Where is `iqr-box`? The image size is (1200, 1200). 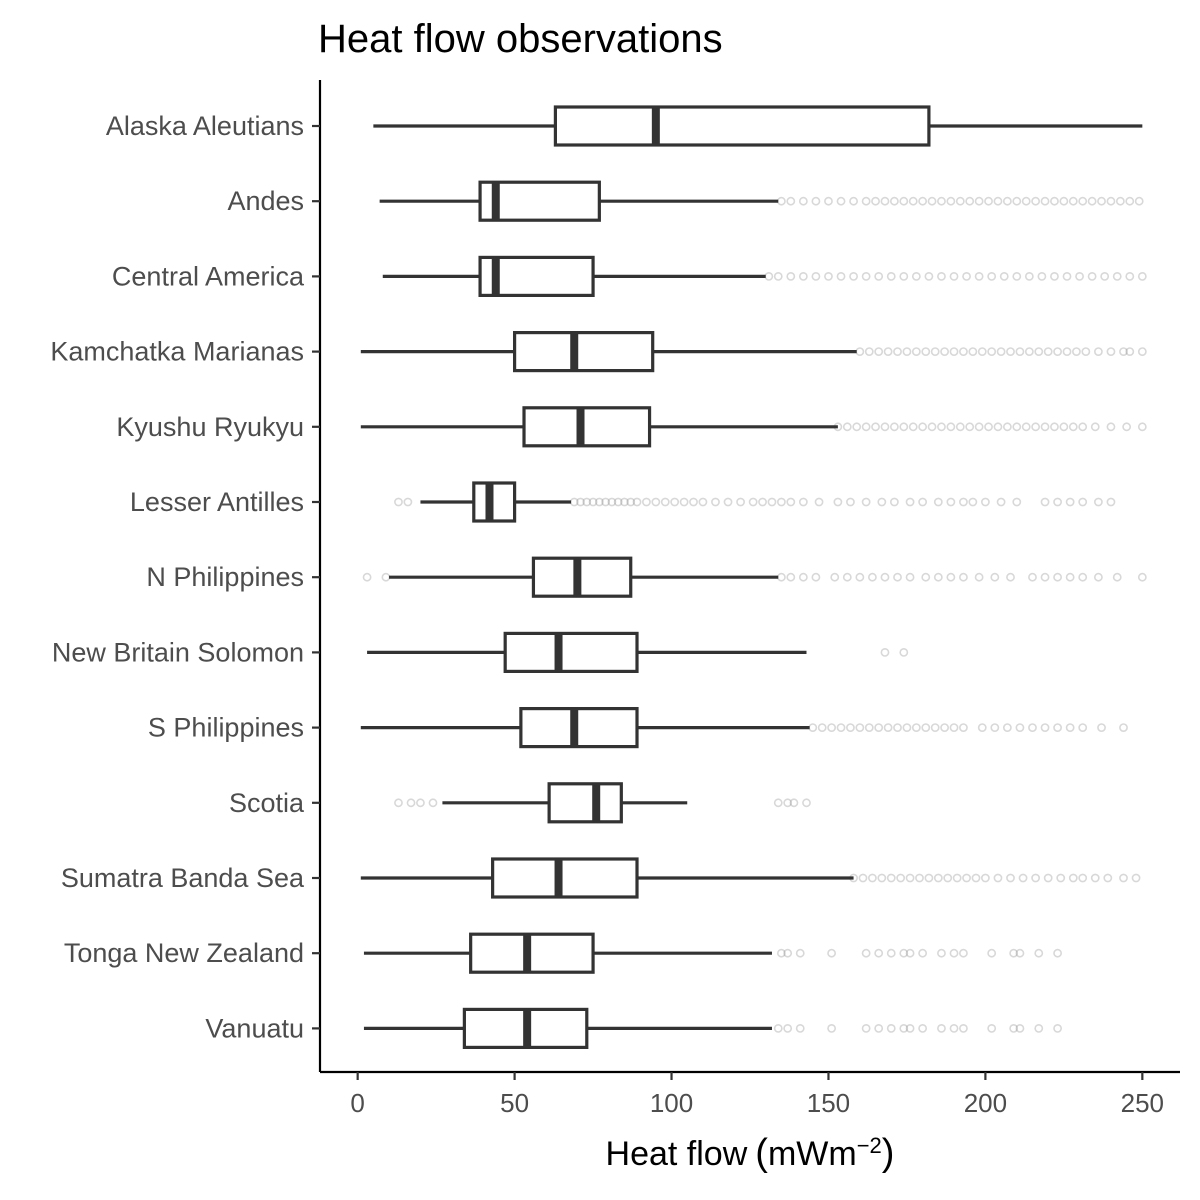 iqr-box is located at coordinates (587, 427).